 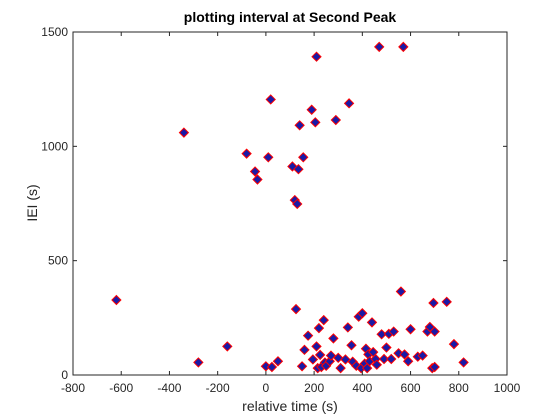 What do you see at coordinates (64, 375) in the screenshot?
I see `y-tick-label: 0` at bounding box center [64, 375].